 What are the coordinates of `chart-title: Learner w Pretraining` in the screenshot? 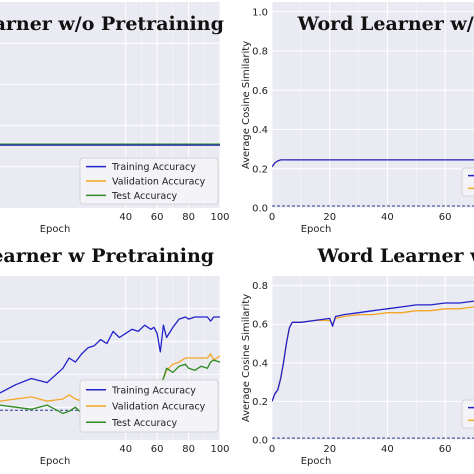 It's located at (107, 256).